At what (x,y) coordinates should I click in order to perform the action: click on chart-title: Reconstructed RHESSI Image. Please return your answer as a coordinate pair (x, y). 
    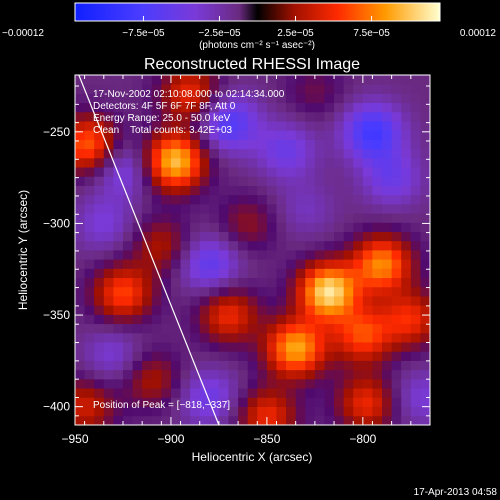
    Looking at the image, I should click on (252, 64).